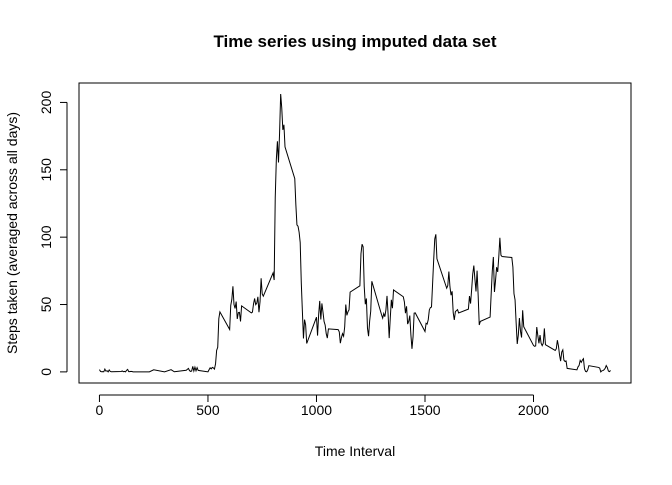  I want to click on x-tick-label: 2000, so click(533, 410).